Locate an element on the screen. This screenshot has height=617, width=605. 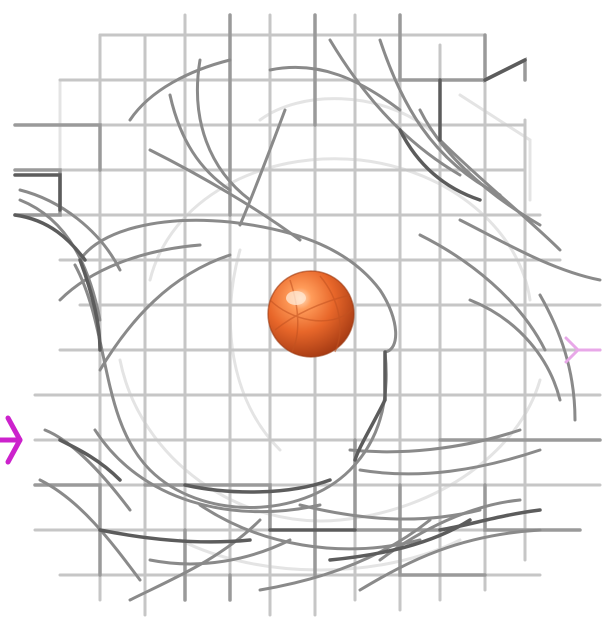
magenta-atom-marker-left is located at coordinates (11, 440).